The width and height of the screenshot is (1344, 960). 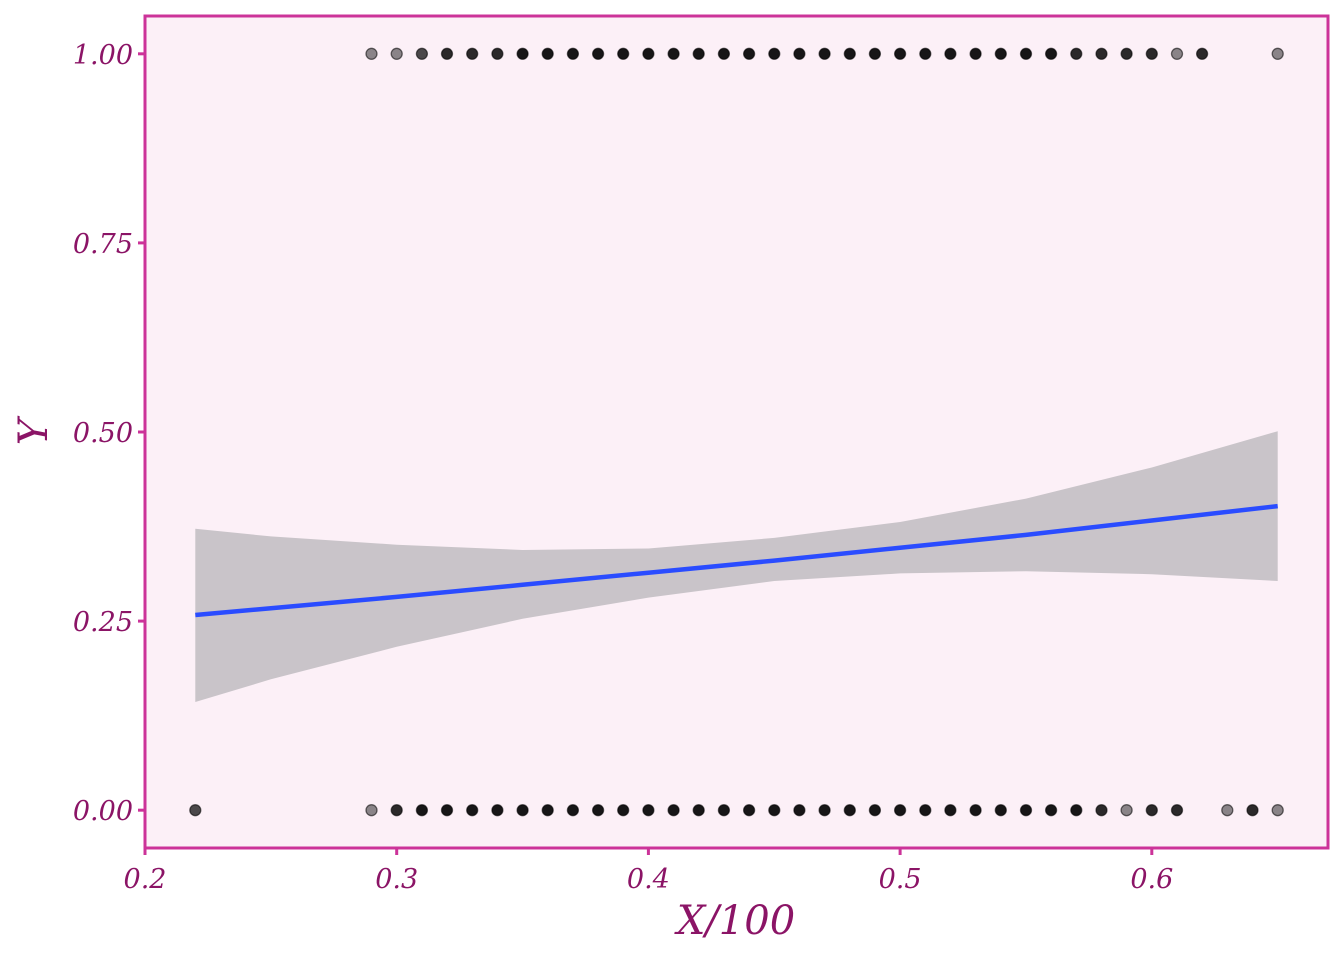 What do you see at coordinates (103, 244) in the screenshot?
I see `y-tick-label: 0.75` at bounding box center [103, 244].